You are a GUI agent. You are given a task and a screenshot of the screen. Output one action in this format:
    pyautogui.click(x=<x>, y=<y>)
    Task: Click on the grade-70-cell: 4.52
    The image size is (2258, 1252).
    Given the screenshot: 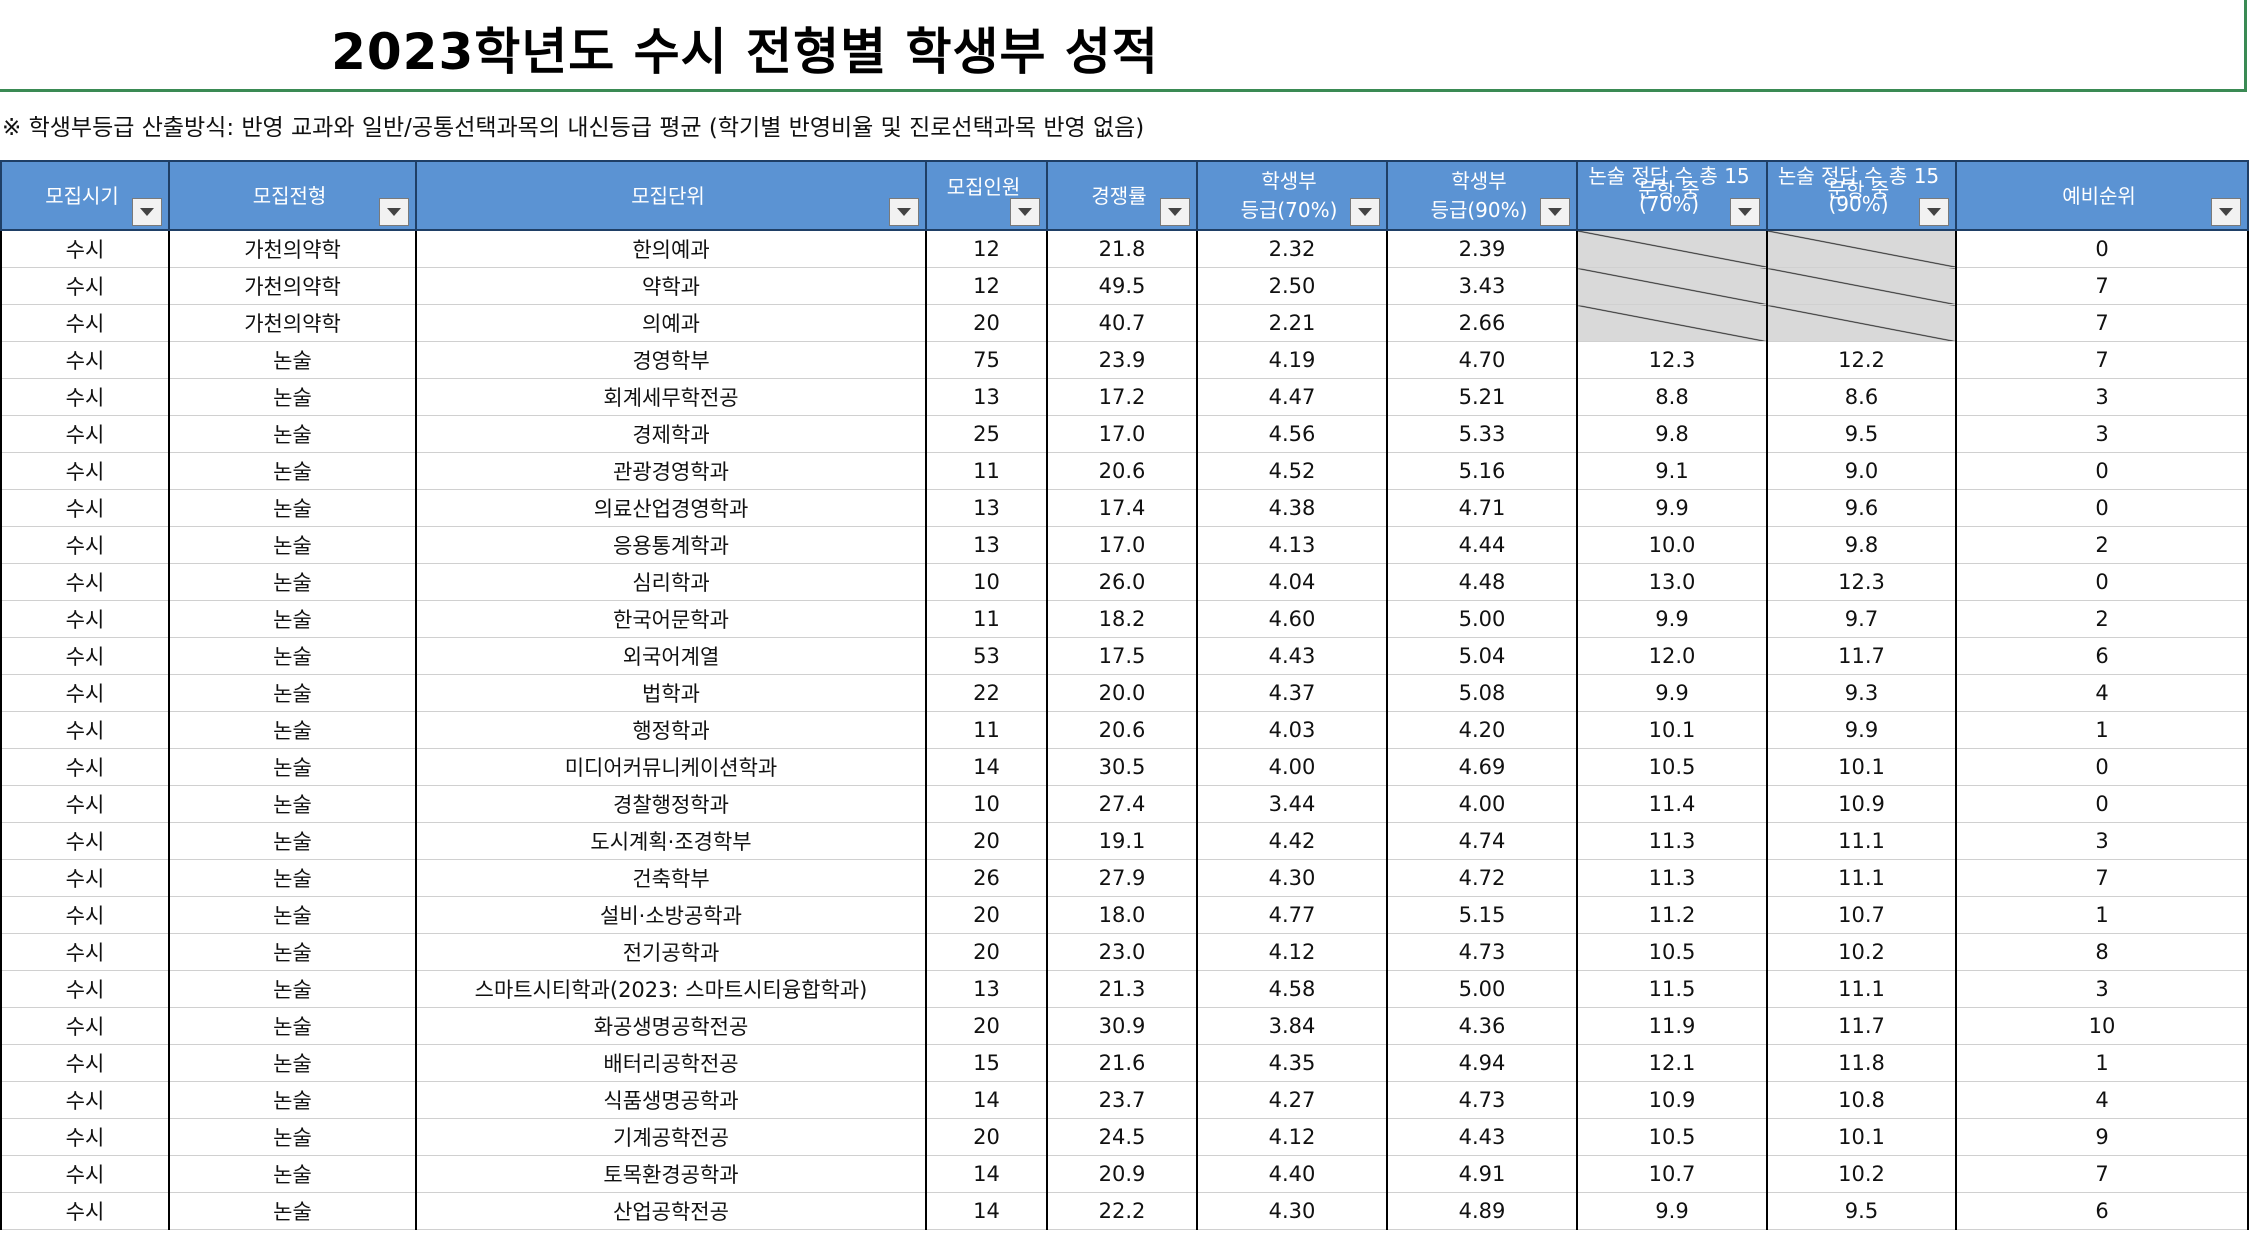 What is the action you would take?
    pyautogui.click(x=1292, y=471)
    